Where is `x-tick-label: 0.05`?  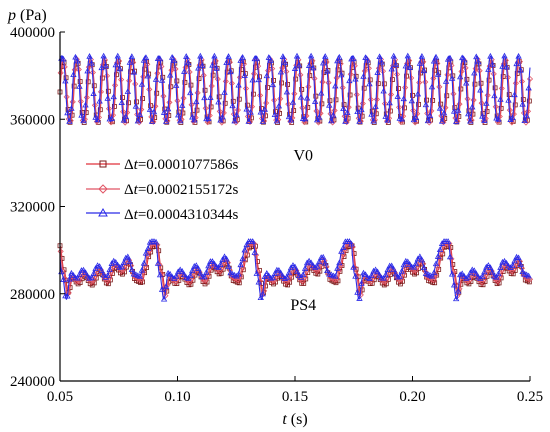 x-tick-label: 0.05 is located at coordinates (60, 397).